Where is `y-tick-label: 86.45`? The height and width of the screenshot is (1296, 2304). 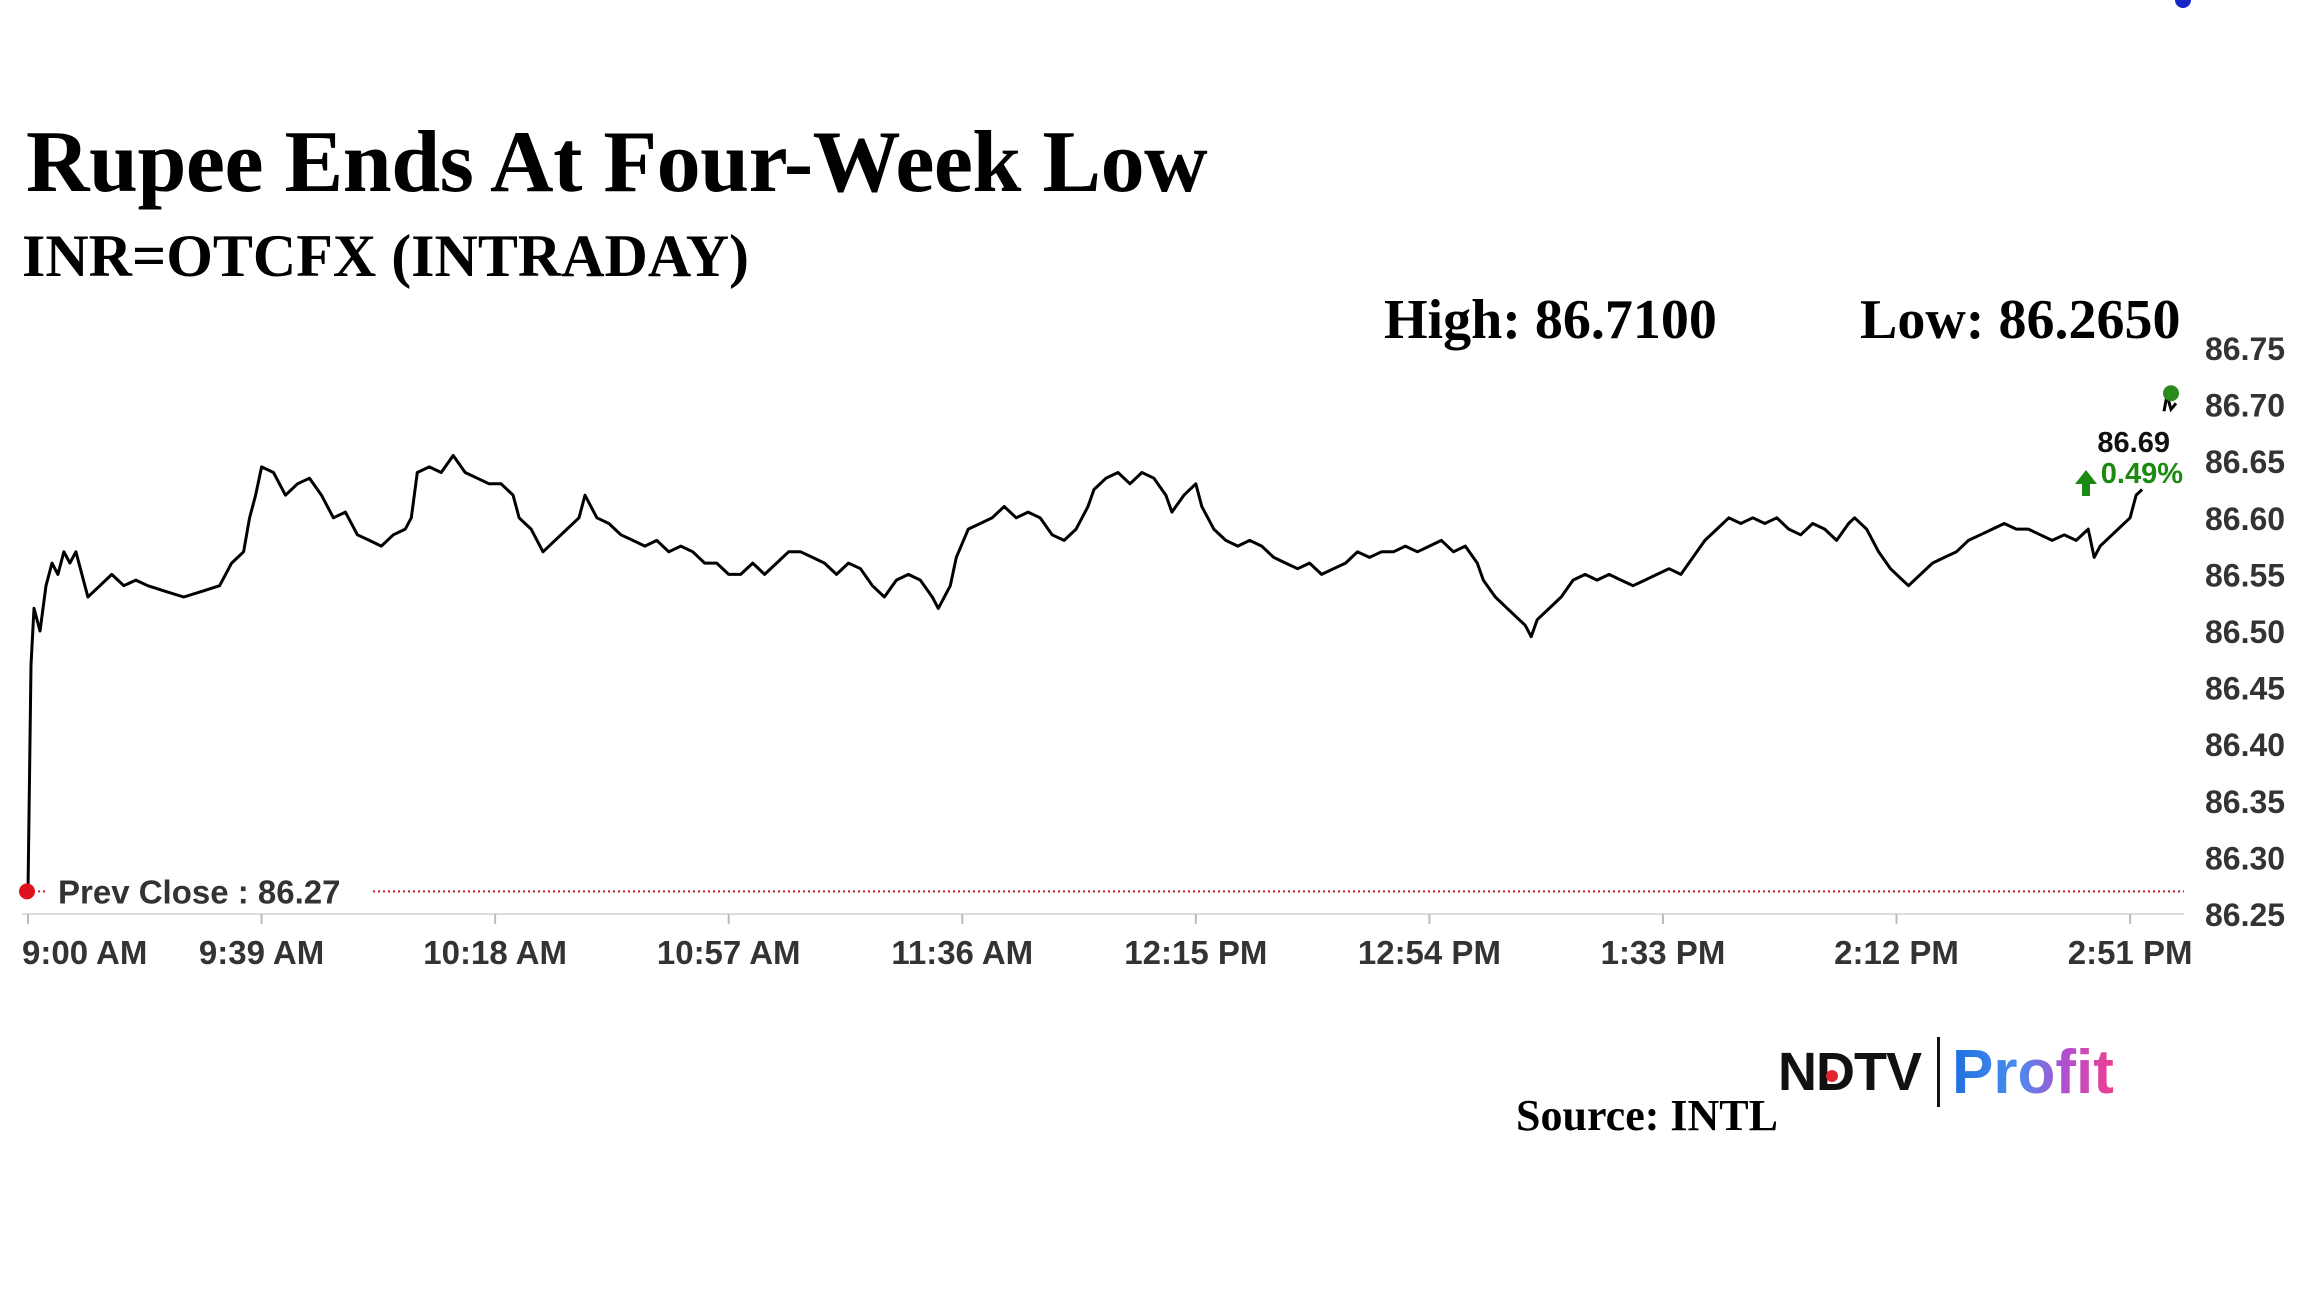 y-tick-label: 86.45 is located at coordinates (2245, 689).